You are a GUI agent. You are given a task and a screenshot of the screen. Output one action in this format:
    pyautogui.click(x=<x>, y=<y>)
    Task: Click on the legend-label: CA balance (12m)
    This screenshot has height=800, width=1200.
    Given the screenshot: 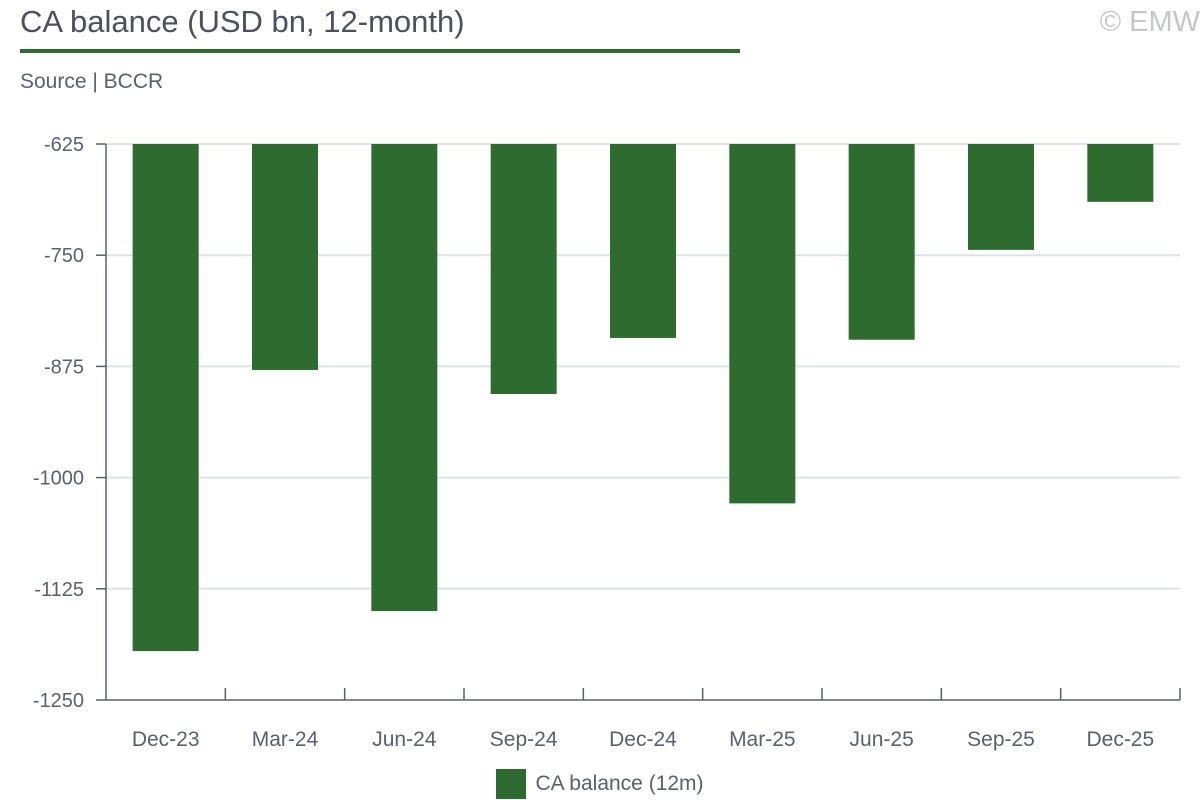 What is the action you would take?
    pyautogui.click(x=619, y=783)
    